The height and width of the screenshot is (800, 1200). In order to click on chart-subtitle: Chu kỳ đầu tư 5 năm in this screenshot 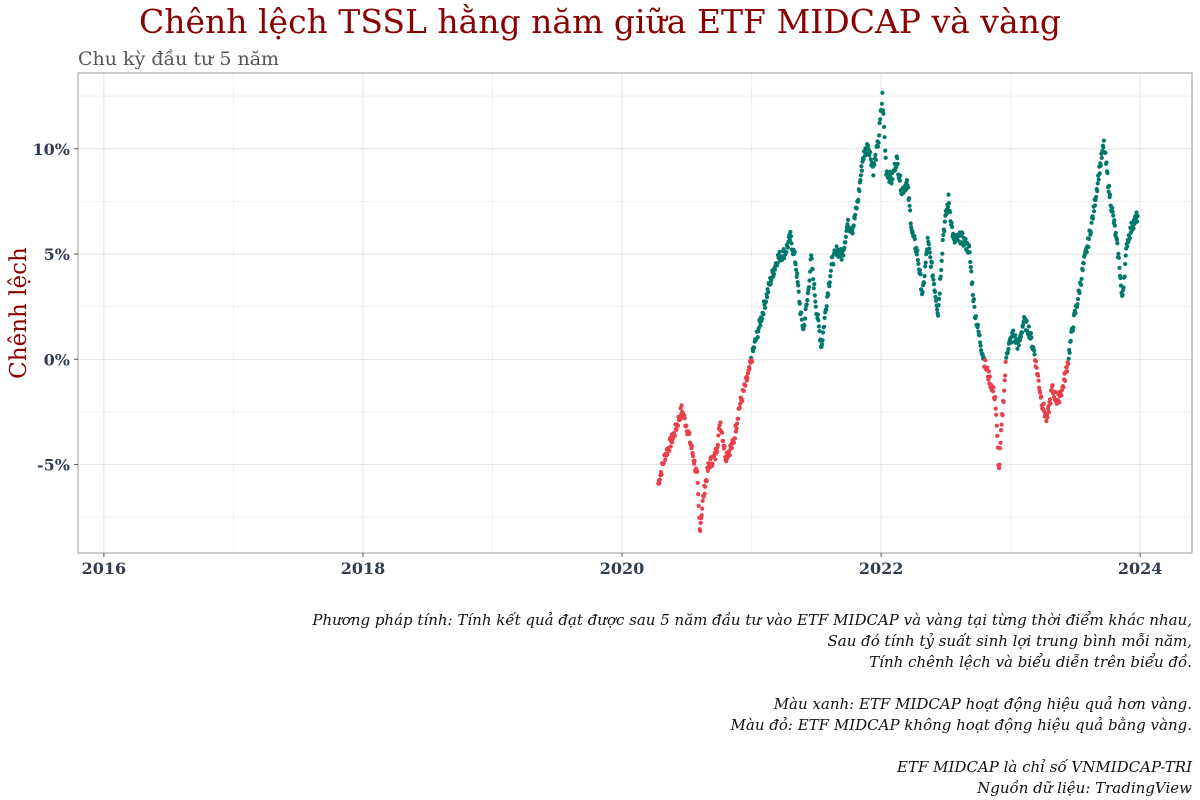, I will do `click(179, 59)`.